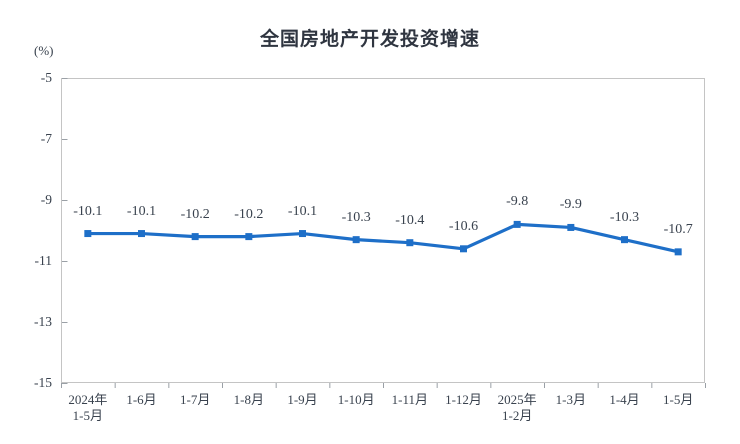  Describe the element at coordinates (88, 407) in the screenshot. I see `x-axis-tick-label: 2024年 1-5月` at that location.